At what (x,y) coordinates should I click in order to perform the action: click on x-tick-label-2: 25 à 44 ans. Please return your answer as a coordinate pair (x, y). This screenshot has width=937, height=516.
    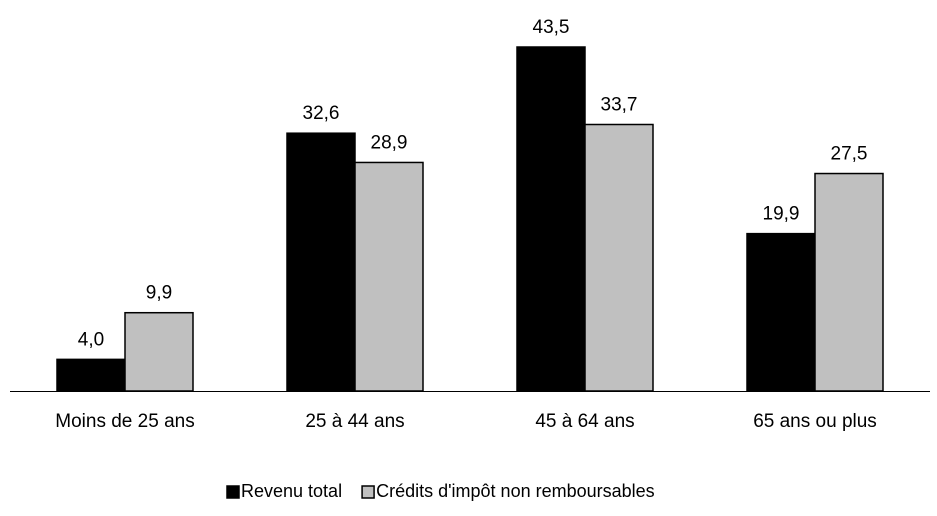
    Looking at the image, I should click on (354, 421).